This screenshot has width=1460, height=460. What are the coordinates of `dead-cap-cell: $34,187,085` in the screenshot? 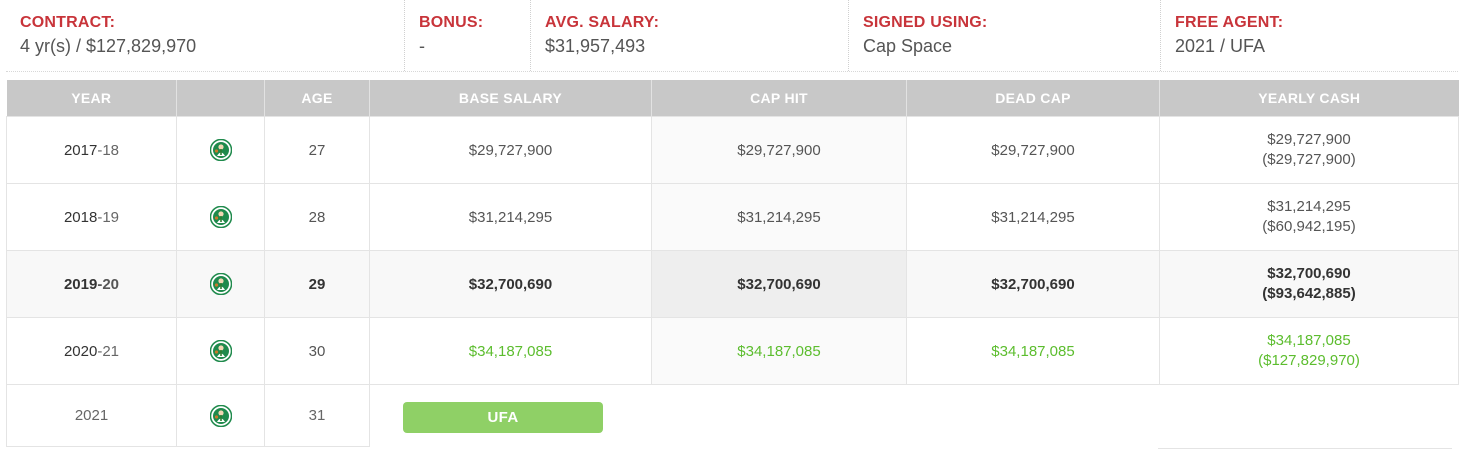 It's located at (1033, 351).